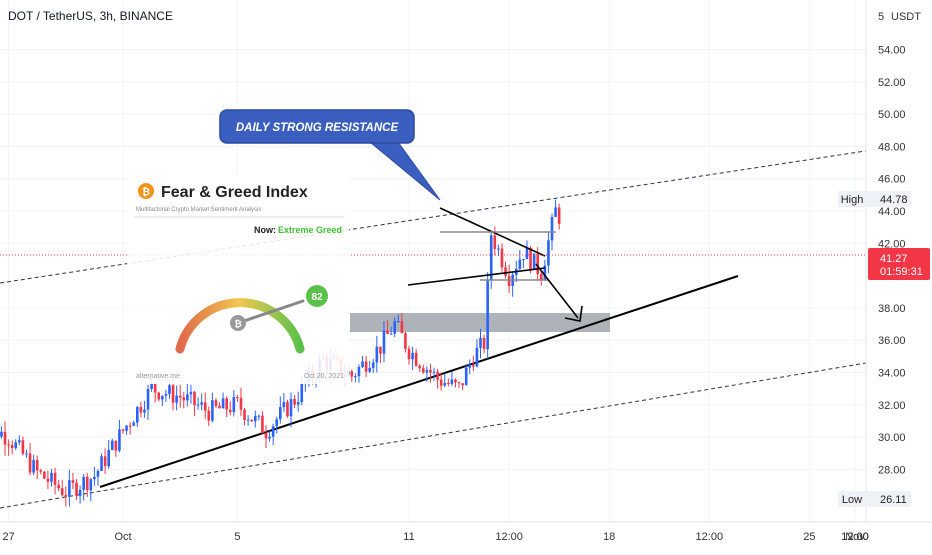 Image resolution: width=932 pixels, height=555 pixels. What do you see at coordinates (573, 313) in the screenshot?
I see `projection-arrowhead` at bounding box center [573, 313].